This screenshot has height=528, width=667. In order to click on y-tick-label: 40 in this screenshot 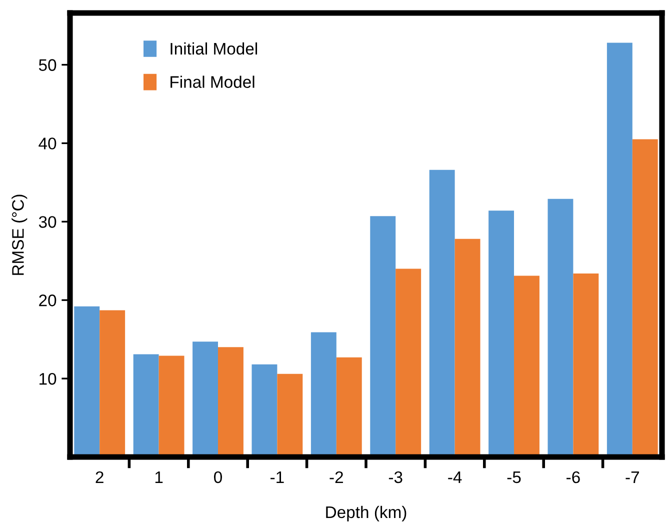, I will do `click(47, 144)`.